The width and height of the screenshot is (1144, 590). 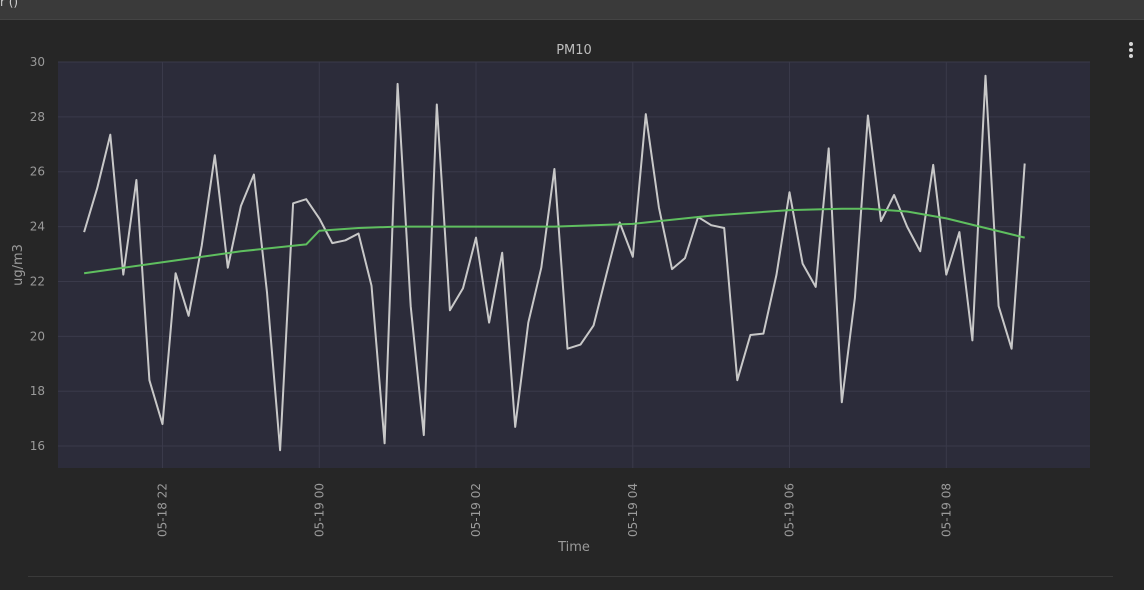 I want to click on y-tick-label: 26, so click(x=37, y=172).